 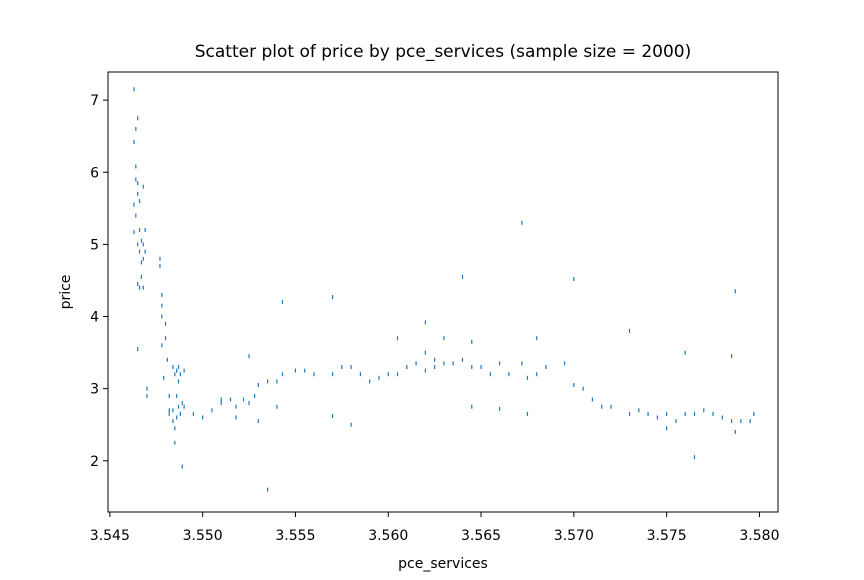 What do you see at coordinates (481, 536) in the screenshot?
I see `x-tick-label: 3.565` at bounding box center [481, 536].